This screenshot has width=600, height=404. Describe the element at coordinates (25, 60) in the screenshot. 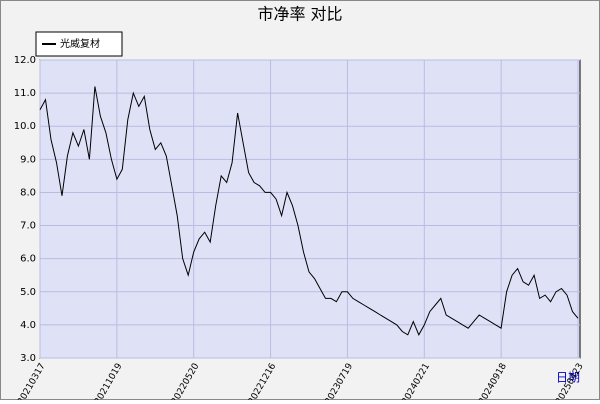

I see `y-tick-label: 12.0` at that location.